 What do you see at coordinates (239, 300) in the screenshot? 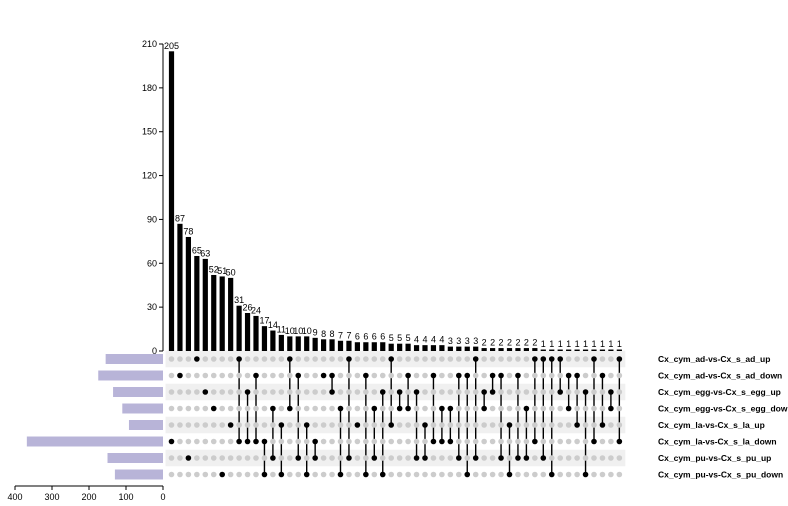
I see `intersection-bar-label: 31` at bounding box center [239, 300].